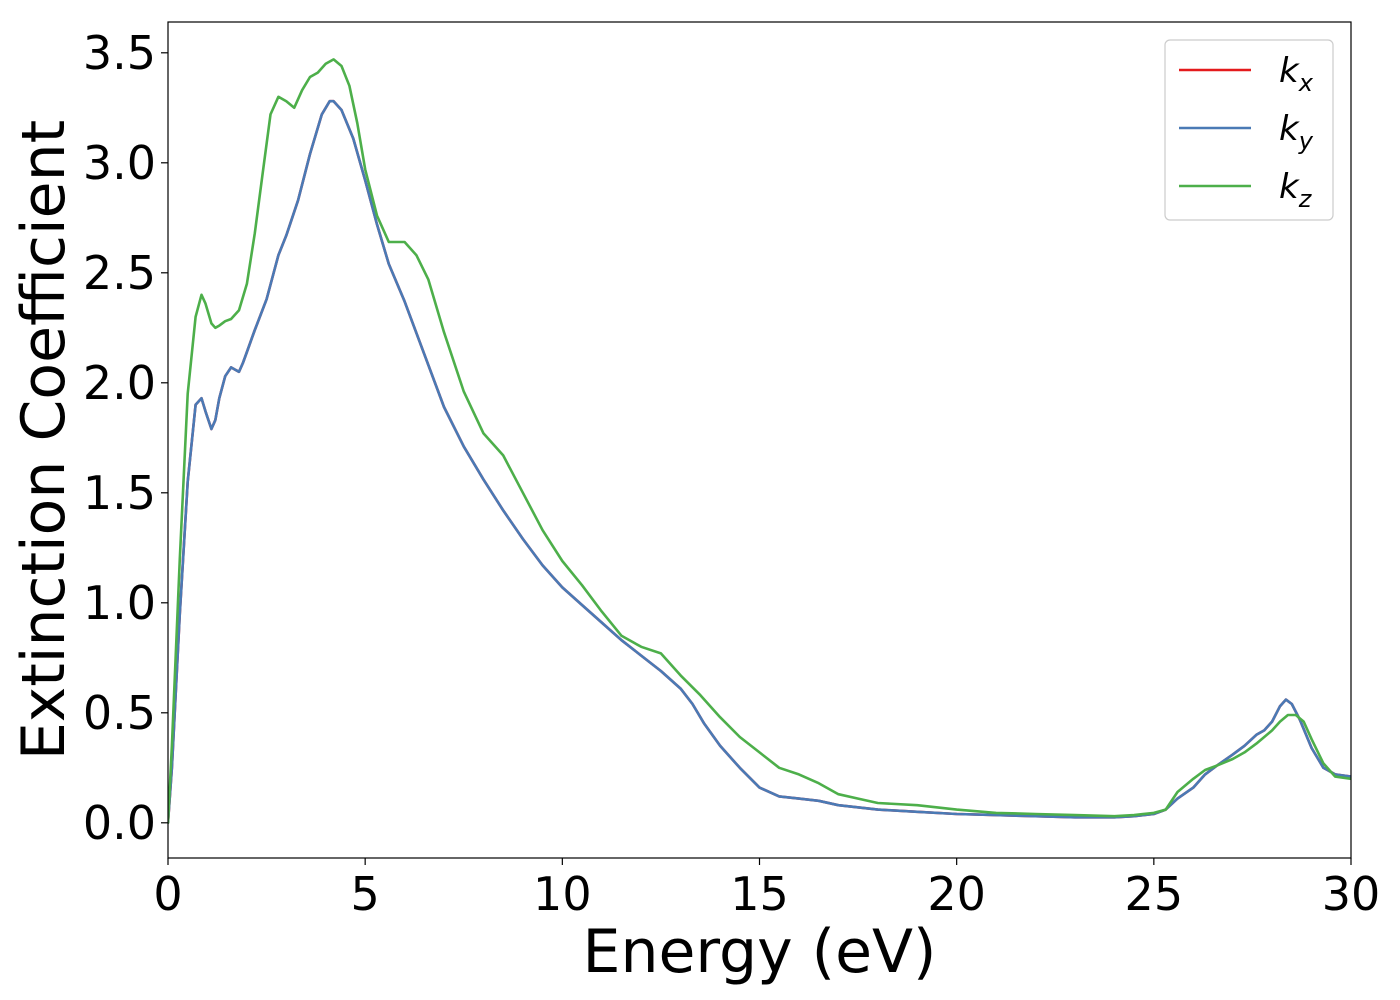 This screenshot has height=1000, width=1400. What do you see at coordinates (119, 163) in the screenshot?
I see `y-tick-label: 3.0` at bounding box center [119, 163].